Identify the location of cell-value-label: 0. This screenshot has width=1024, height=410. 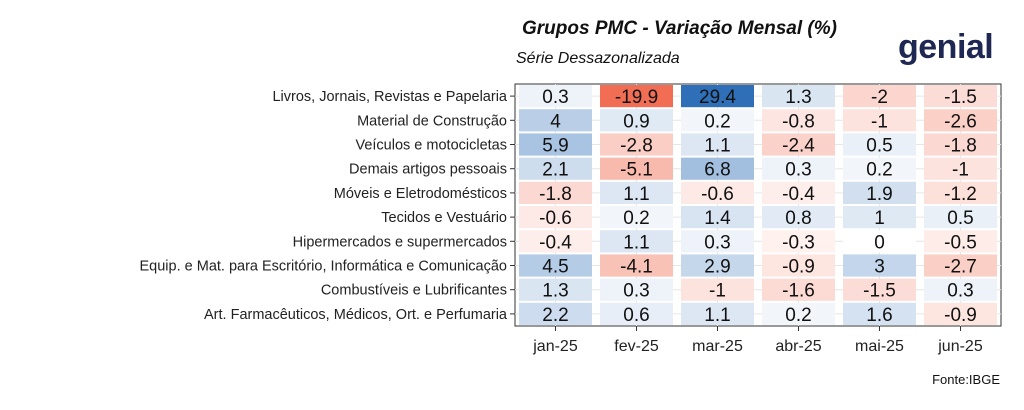
(879, 242).